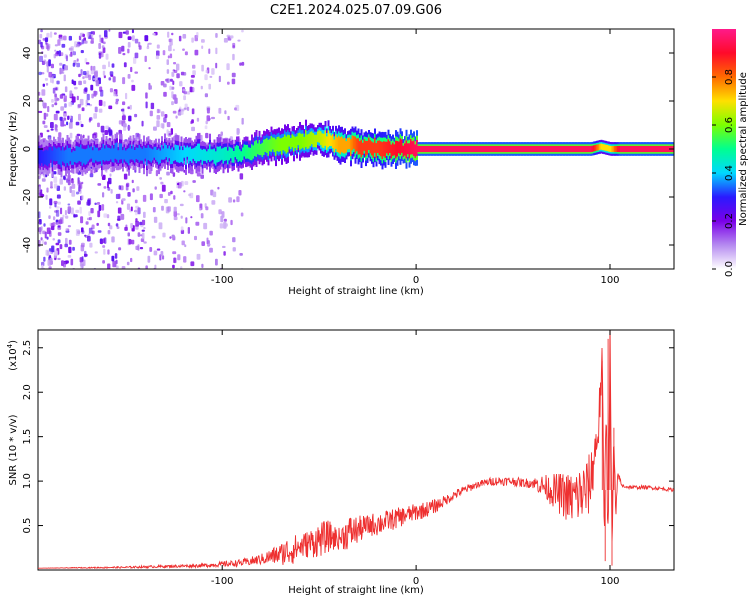 The height and width of the screenshot is (600, 750). I want to click on x-tick-label: 0, so click(416, 581).